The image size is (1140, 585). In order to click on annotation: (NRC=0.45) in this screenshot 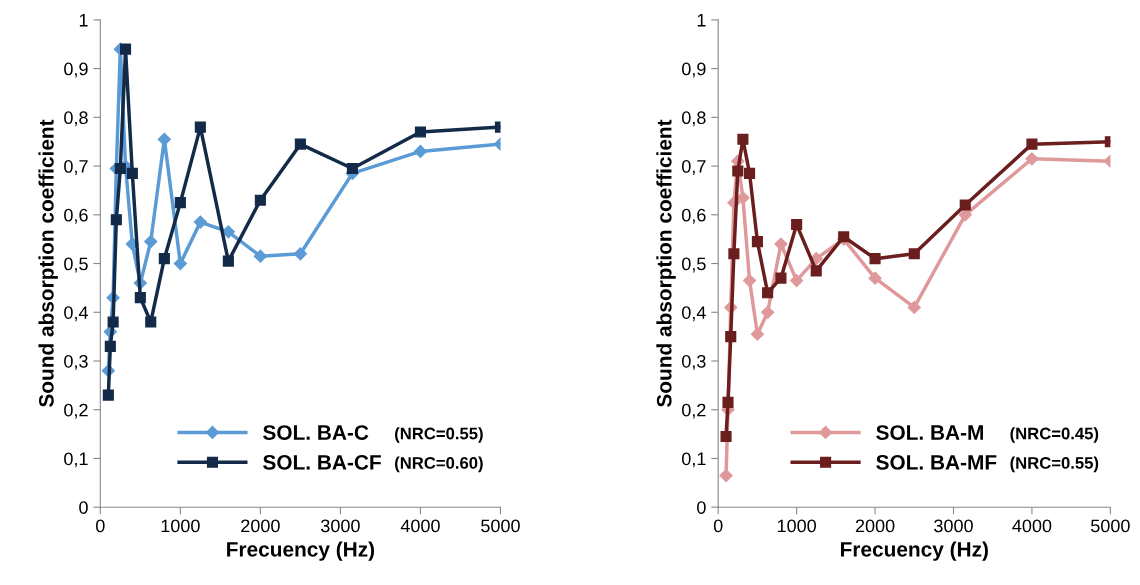, I will do `click(1054, 435)`.